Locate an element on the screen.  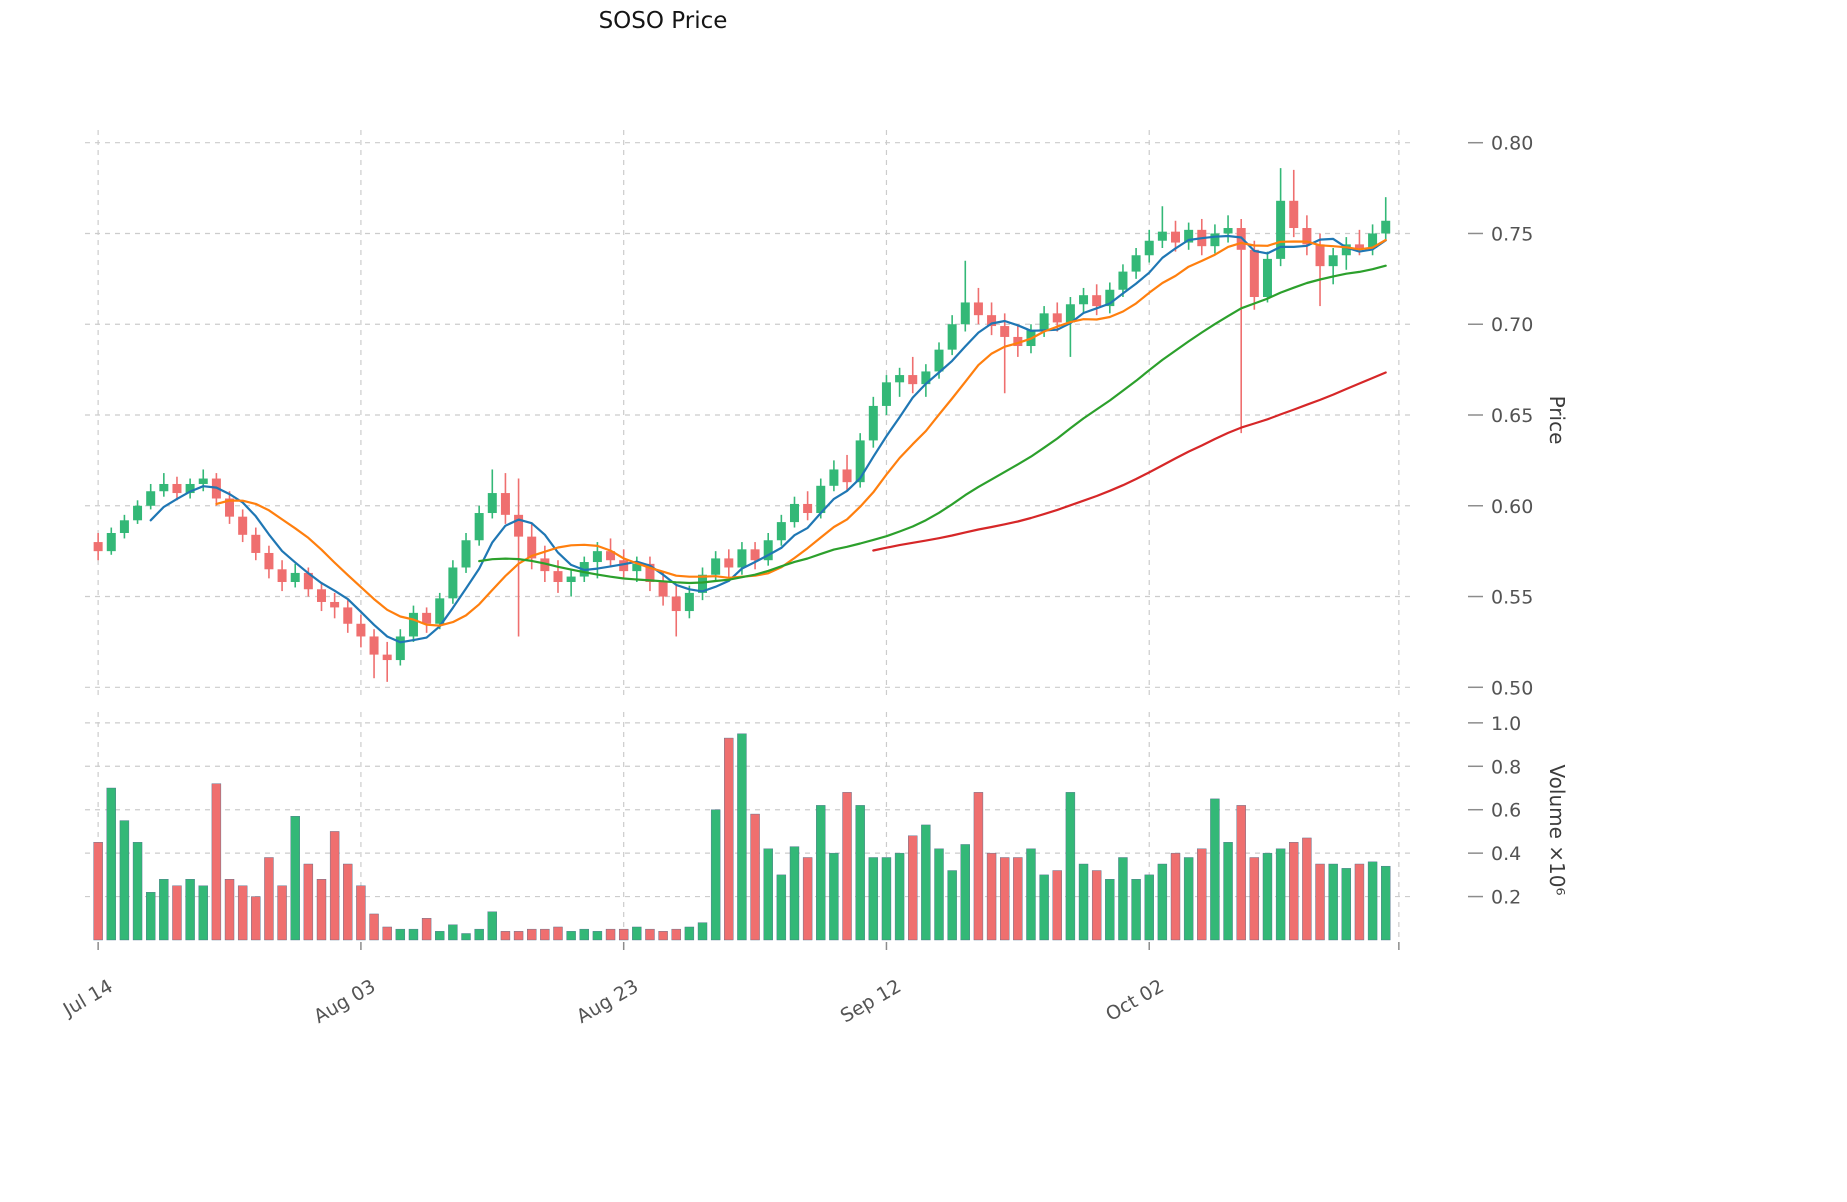
volume-tick-label: 0.4 is located at coordinates (1506, 854).